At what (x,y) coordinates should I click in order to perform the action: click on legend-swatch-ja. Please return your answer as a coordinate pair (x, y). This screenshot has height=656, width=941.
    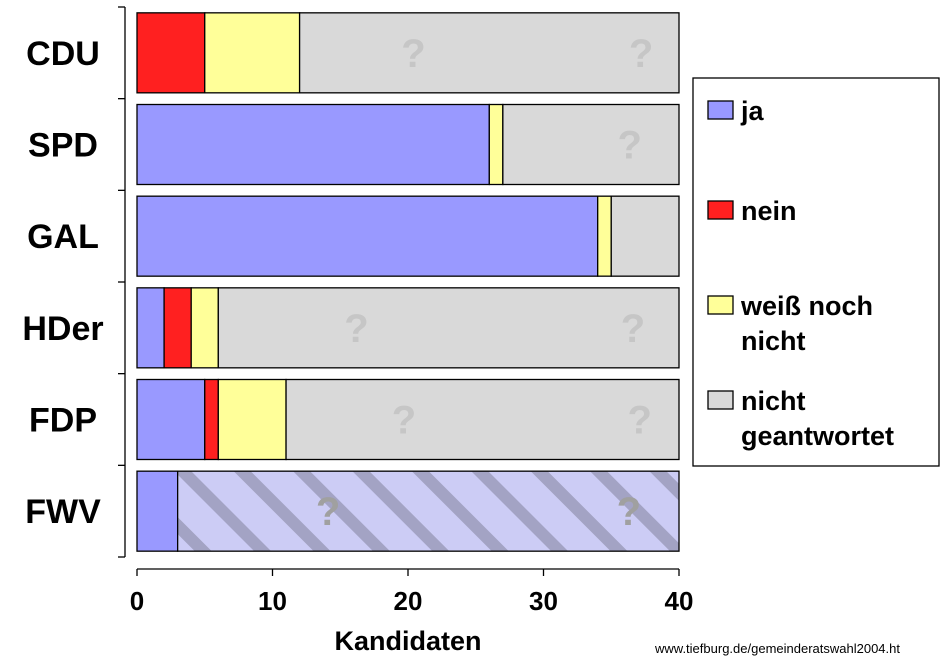
    Looking at the image, I should click on (720, 110).